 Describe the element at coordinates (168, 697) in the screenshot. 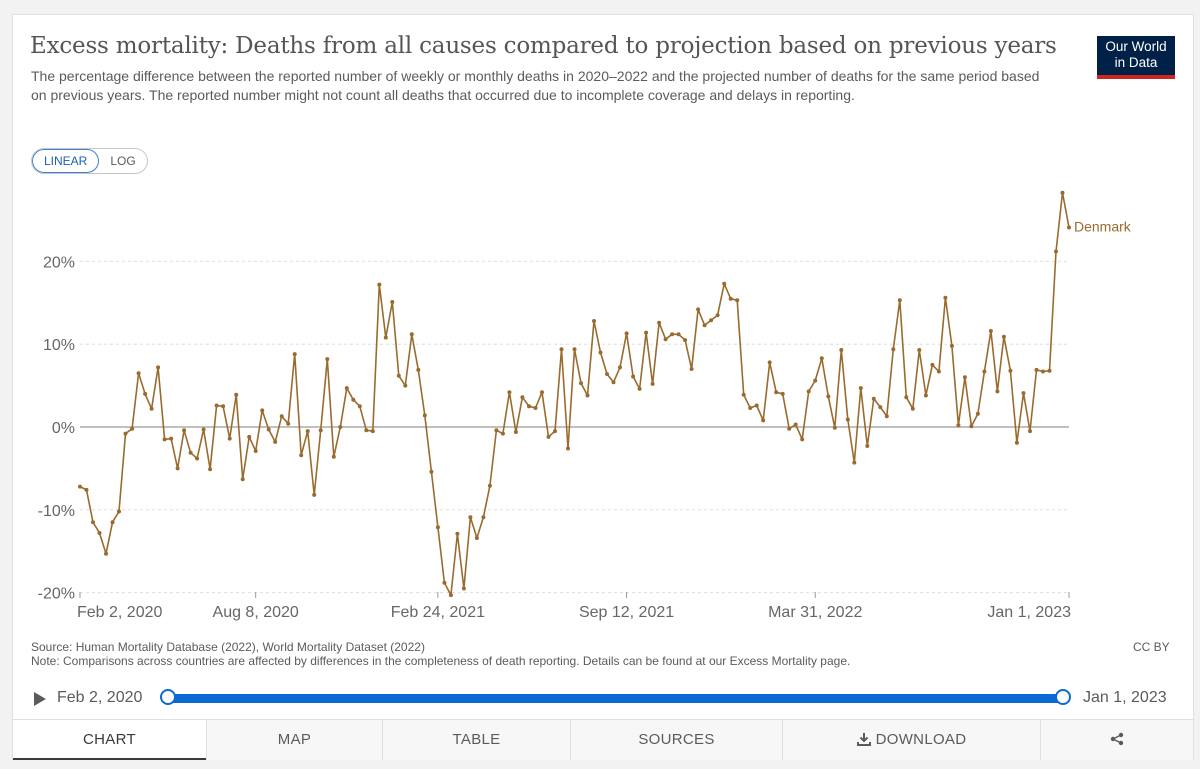

I see `timeline-start-handle` at that location.